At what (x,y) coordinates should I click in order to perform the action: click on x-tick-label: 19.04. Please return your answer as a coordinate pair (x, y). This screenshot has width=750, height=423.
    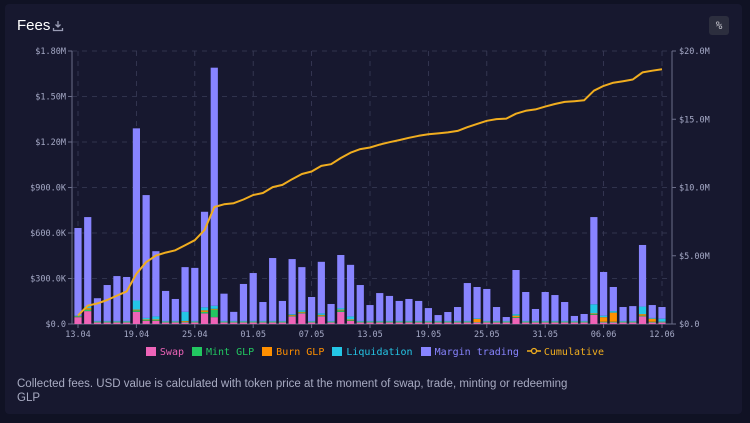
    Looking at the image, I should click on (137, 335).